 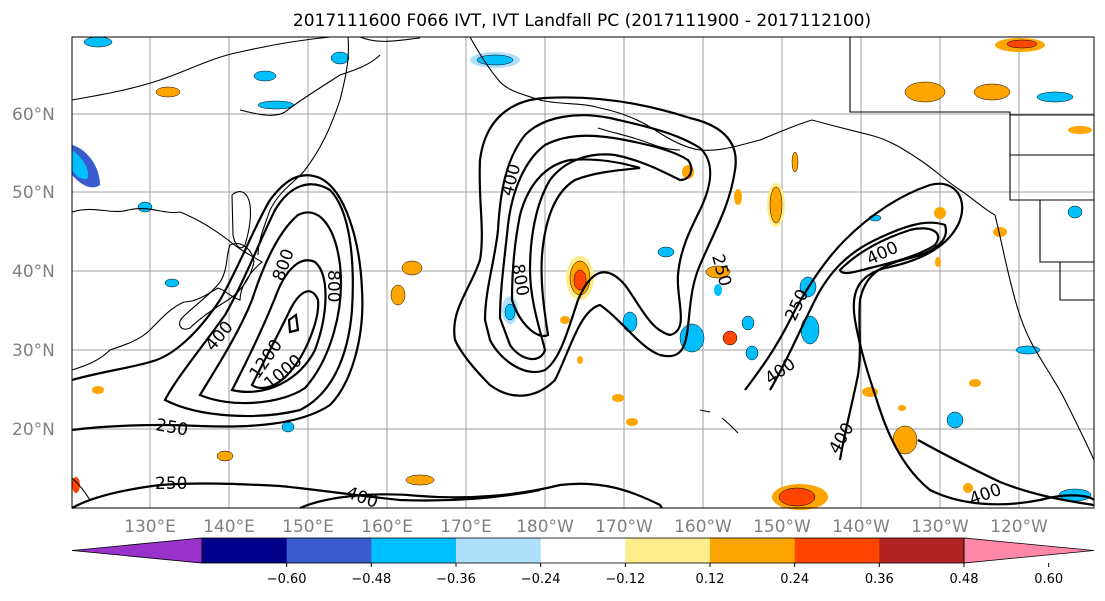 What do you see at coordinates (285, 339) in the screenshot?
I see `contour-1200-west` at bounding box center [285, 339].